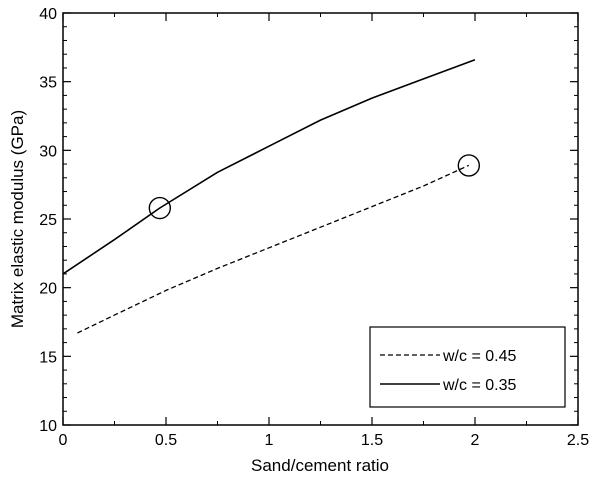  Describe the element at coordinates (475, 440) in the screenshot. I see `x-tick-label: 2` at that location.